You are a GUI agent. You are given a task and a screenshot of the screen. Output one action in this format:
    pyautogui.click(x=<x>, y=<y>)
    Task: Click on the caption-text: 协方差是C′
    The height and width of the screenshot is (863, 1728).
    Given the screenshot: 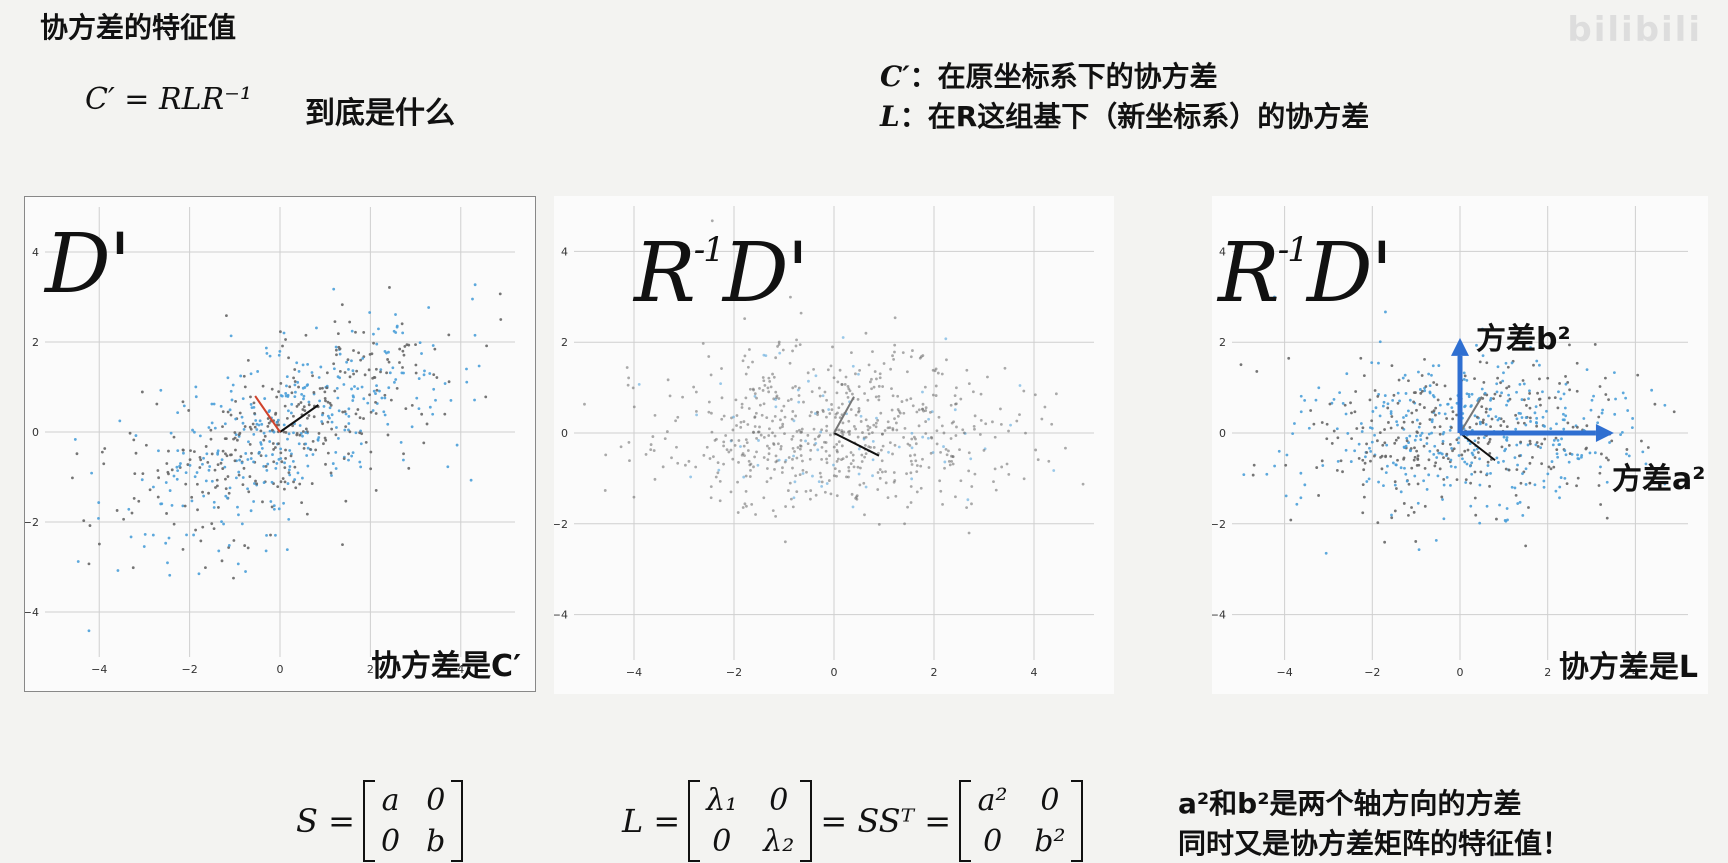 What is the action you would take?
    pyautogui.click(x=446, y=666)
    